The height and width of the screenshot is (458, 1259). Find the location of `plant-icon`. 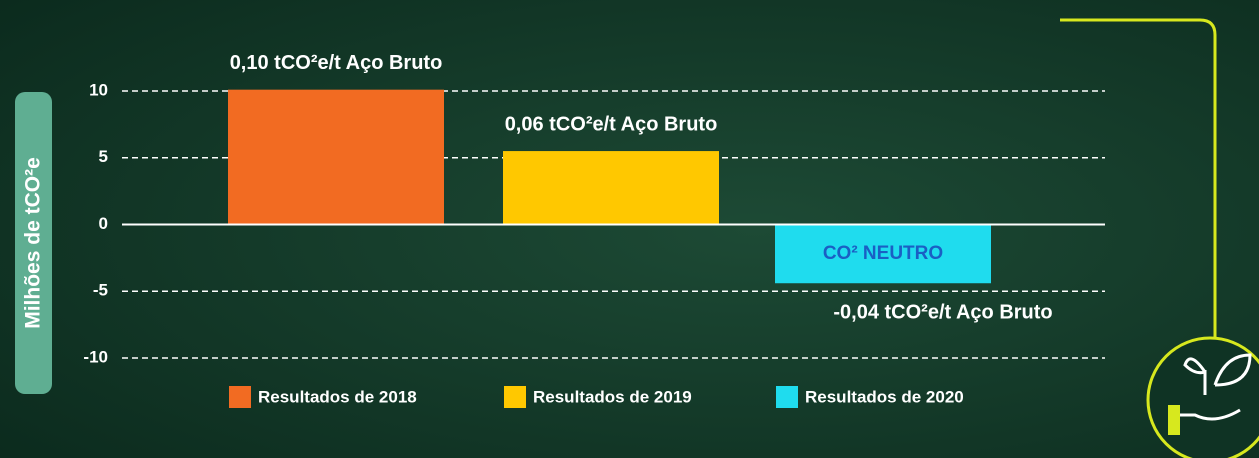

plant-icon is located at coordinates (1213, 387).